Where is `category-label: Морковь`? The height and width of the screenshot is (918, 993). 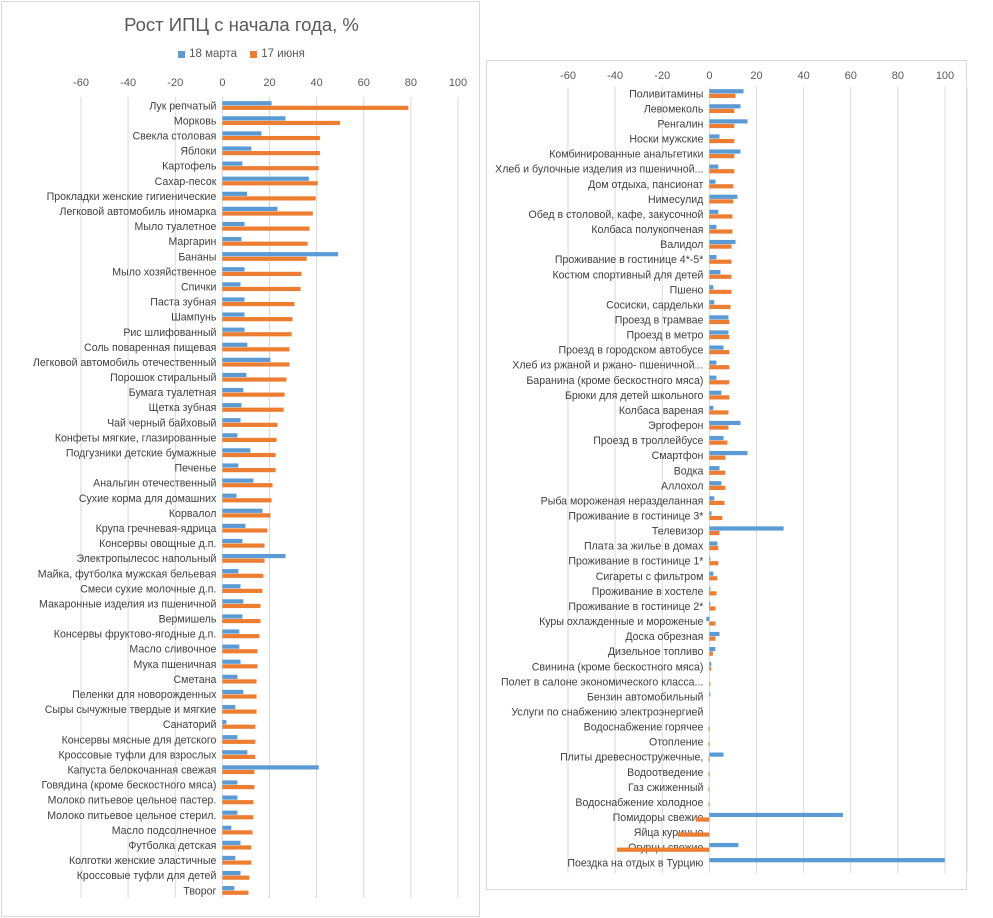
category-label: Морковь is located at coordinates (195, 121).